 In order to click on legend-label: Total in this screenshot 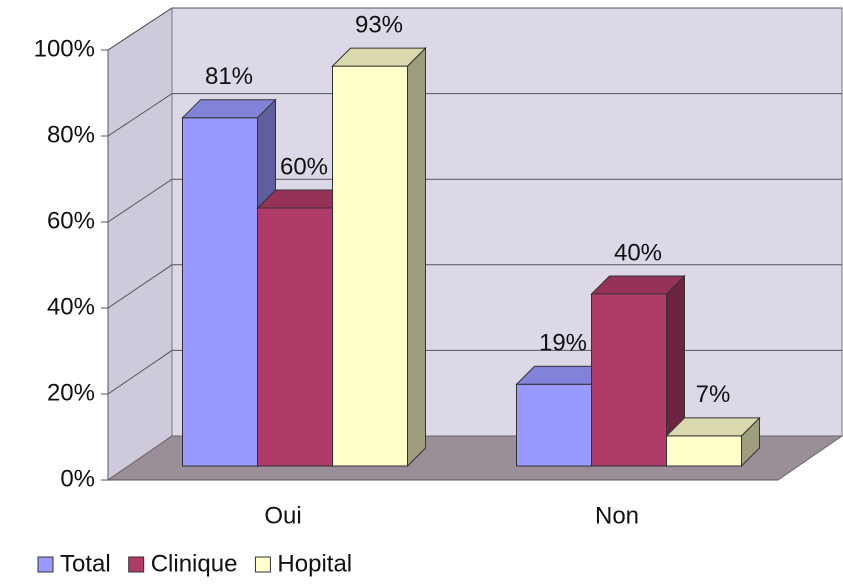, I will do `click(85, 563)`.